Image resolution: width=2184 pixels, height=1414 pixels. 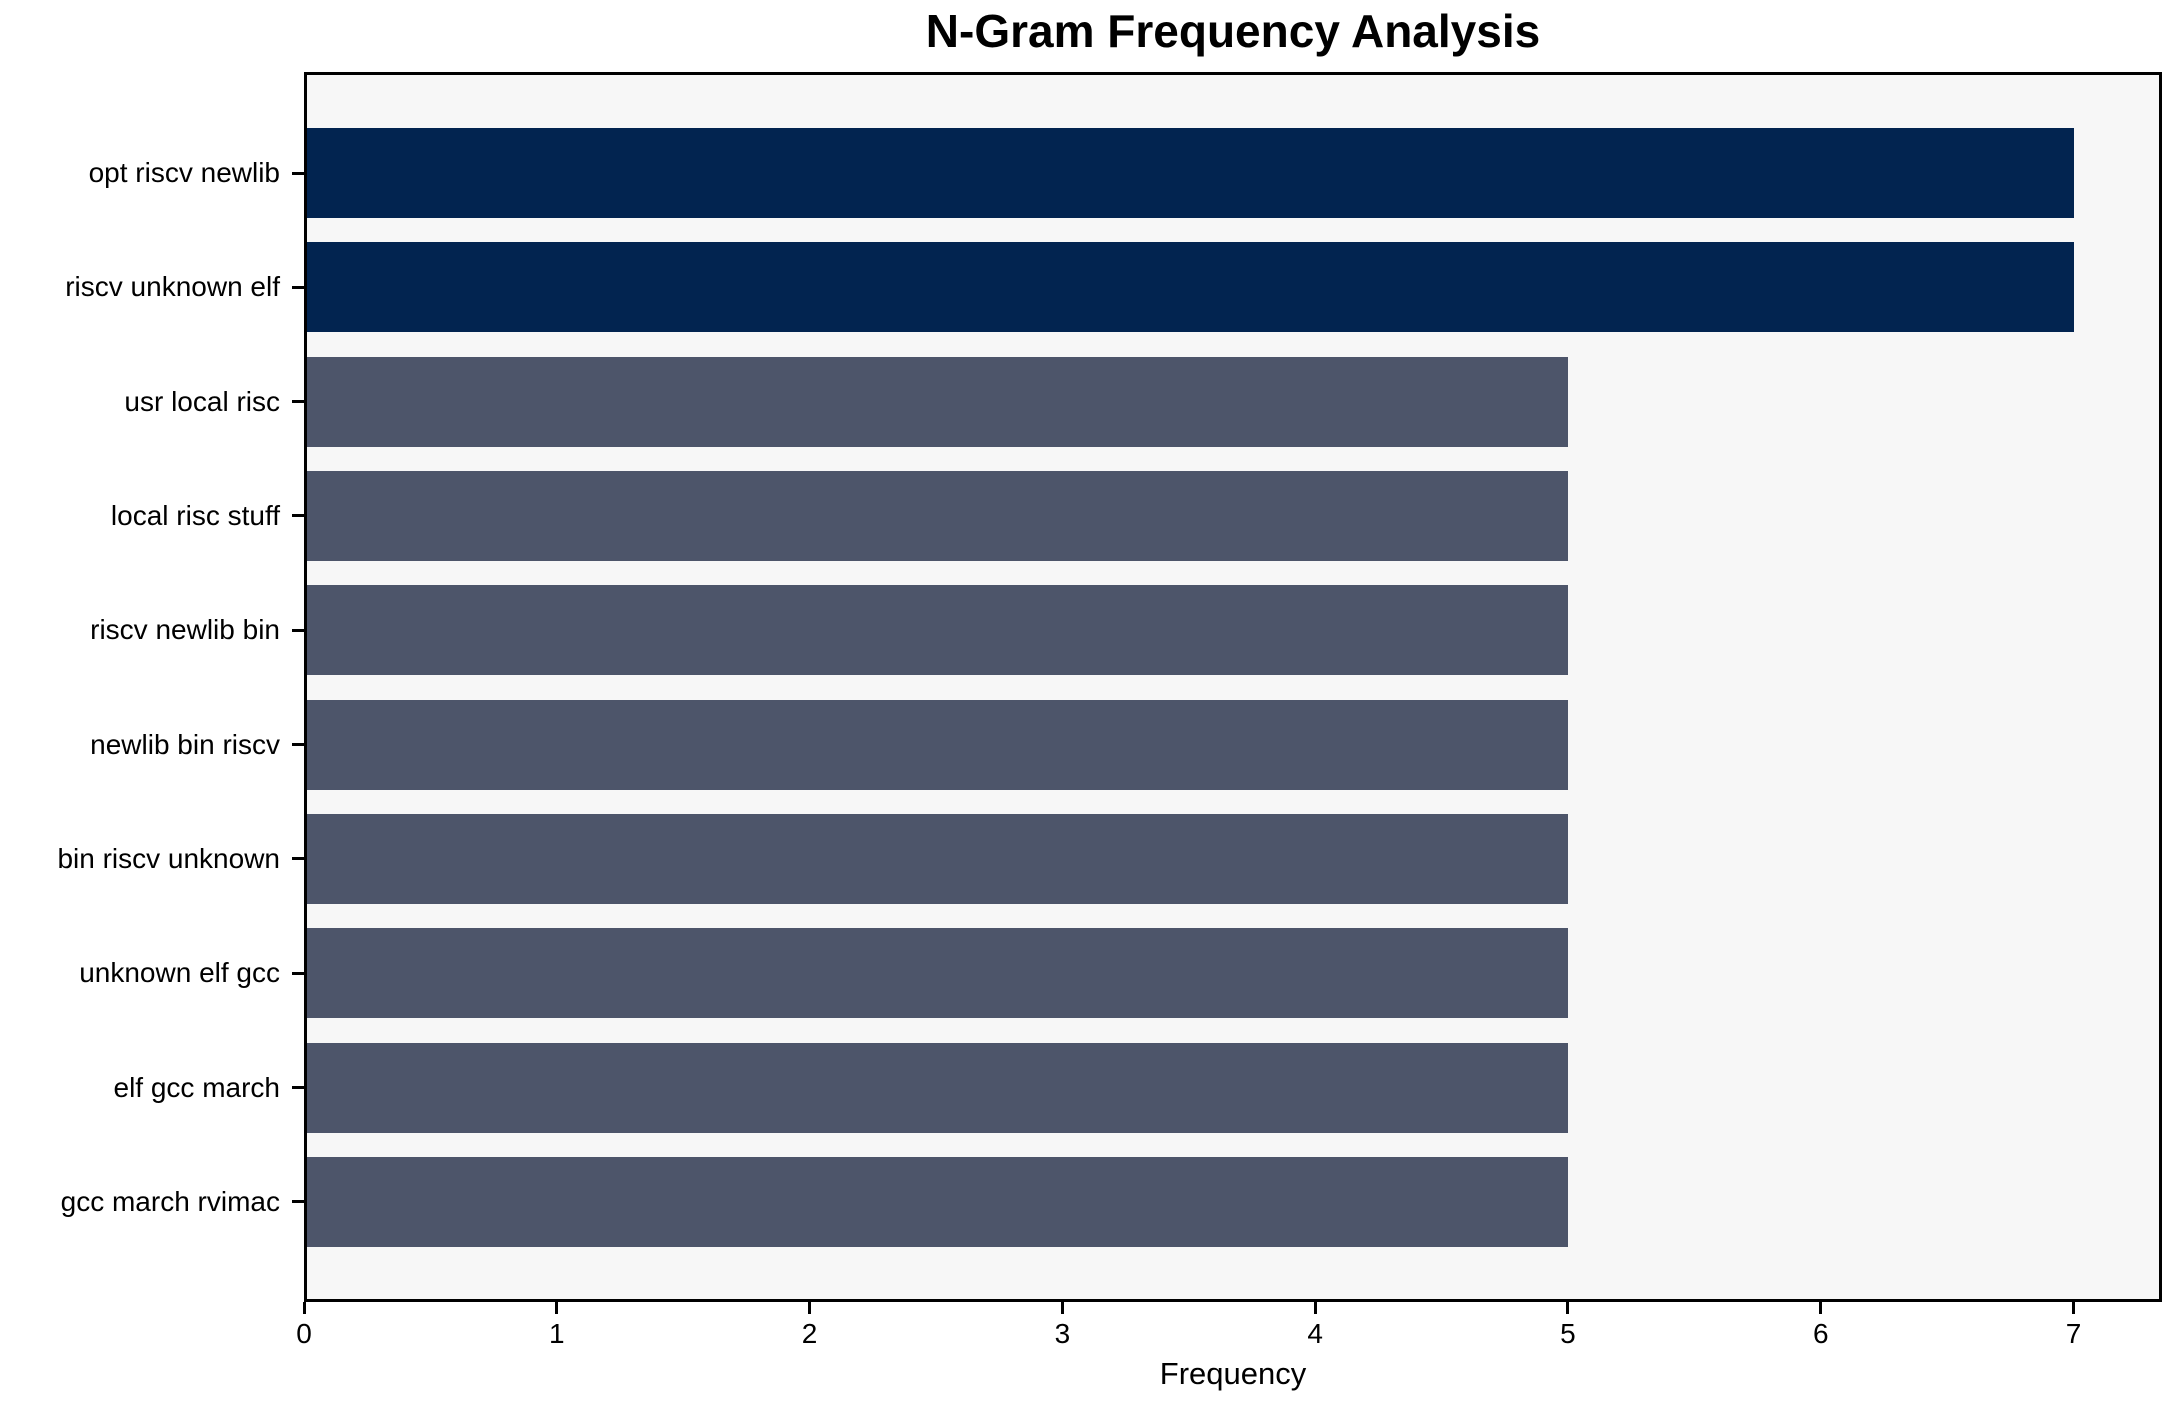 I want to click on chart-title: N-Gram Frequency Analysis, so click(x=1233, y=31).